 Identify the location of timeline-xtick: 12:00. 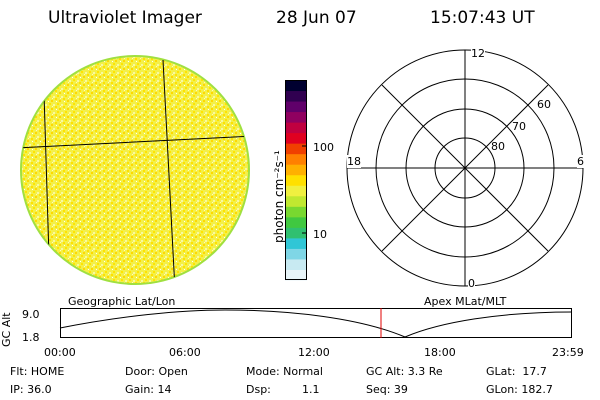
(314, 352).